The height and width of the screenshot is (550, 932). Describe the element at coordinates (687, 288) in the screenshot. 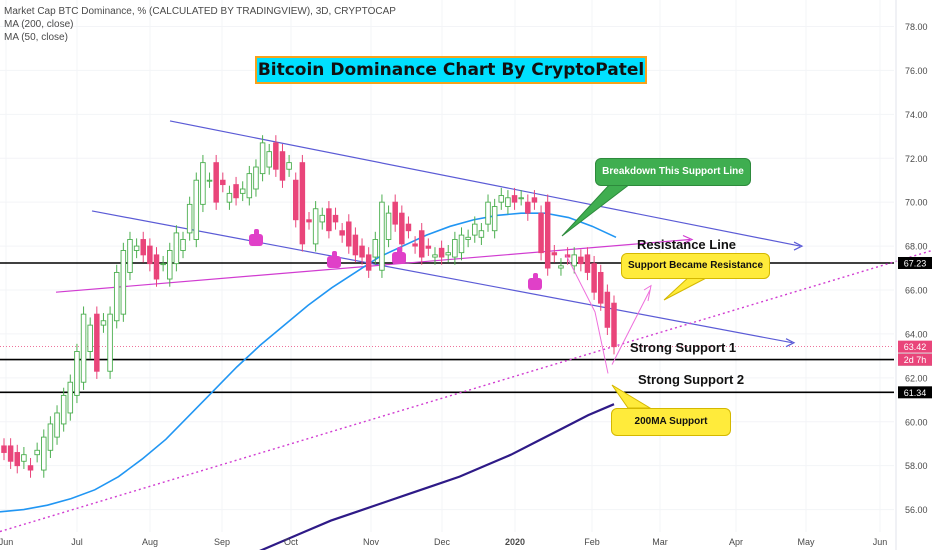

I see `support-callout-pointer` at that location.